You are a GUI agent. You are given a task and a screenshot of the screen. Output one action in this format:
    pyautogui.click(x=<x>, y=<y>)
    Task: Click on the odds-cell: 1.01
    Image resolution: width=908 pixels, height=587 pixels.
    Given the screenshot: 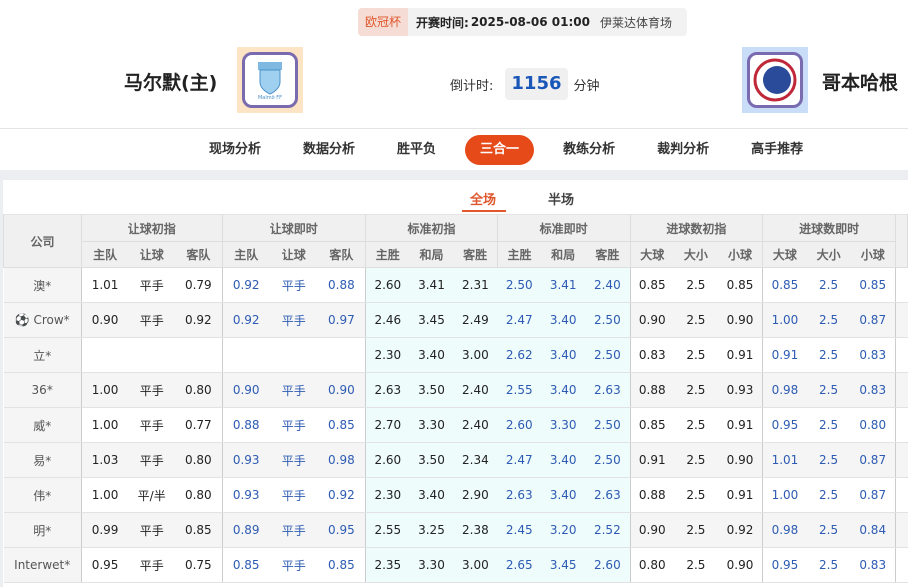 What is the action you would take?
    pyautogui.click(x=784, y=460)
    